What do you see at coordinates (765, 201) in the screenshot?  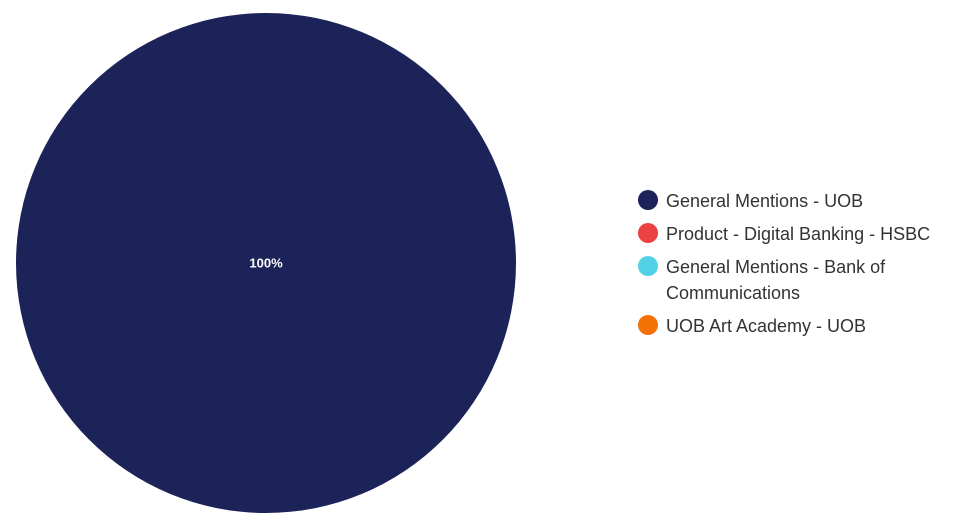 I see `legend-label: General Mentions - UOB` at bounding box center [765, 201].